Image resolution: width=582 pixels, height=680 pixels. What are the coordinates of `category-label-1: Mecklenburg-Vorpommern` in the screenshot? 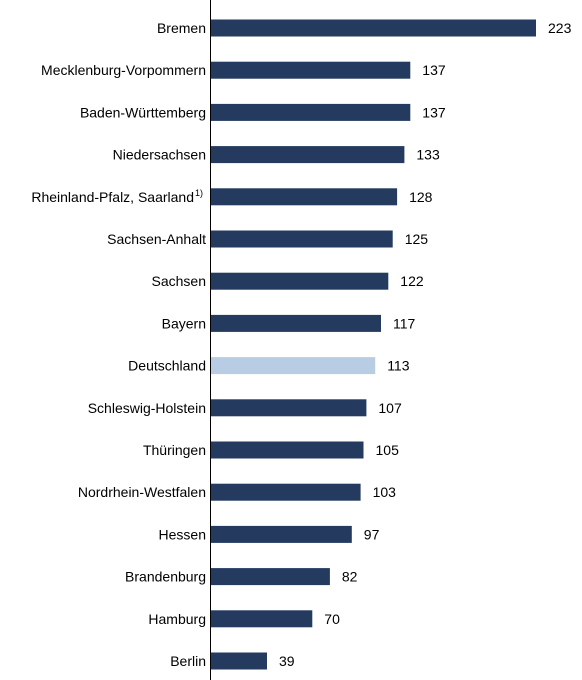 It's located at (123, 70).